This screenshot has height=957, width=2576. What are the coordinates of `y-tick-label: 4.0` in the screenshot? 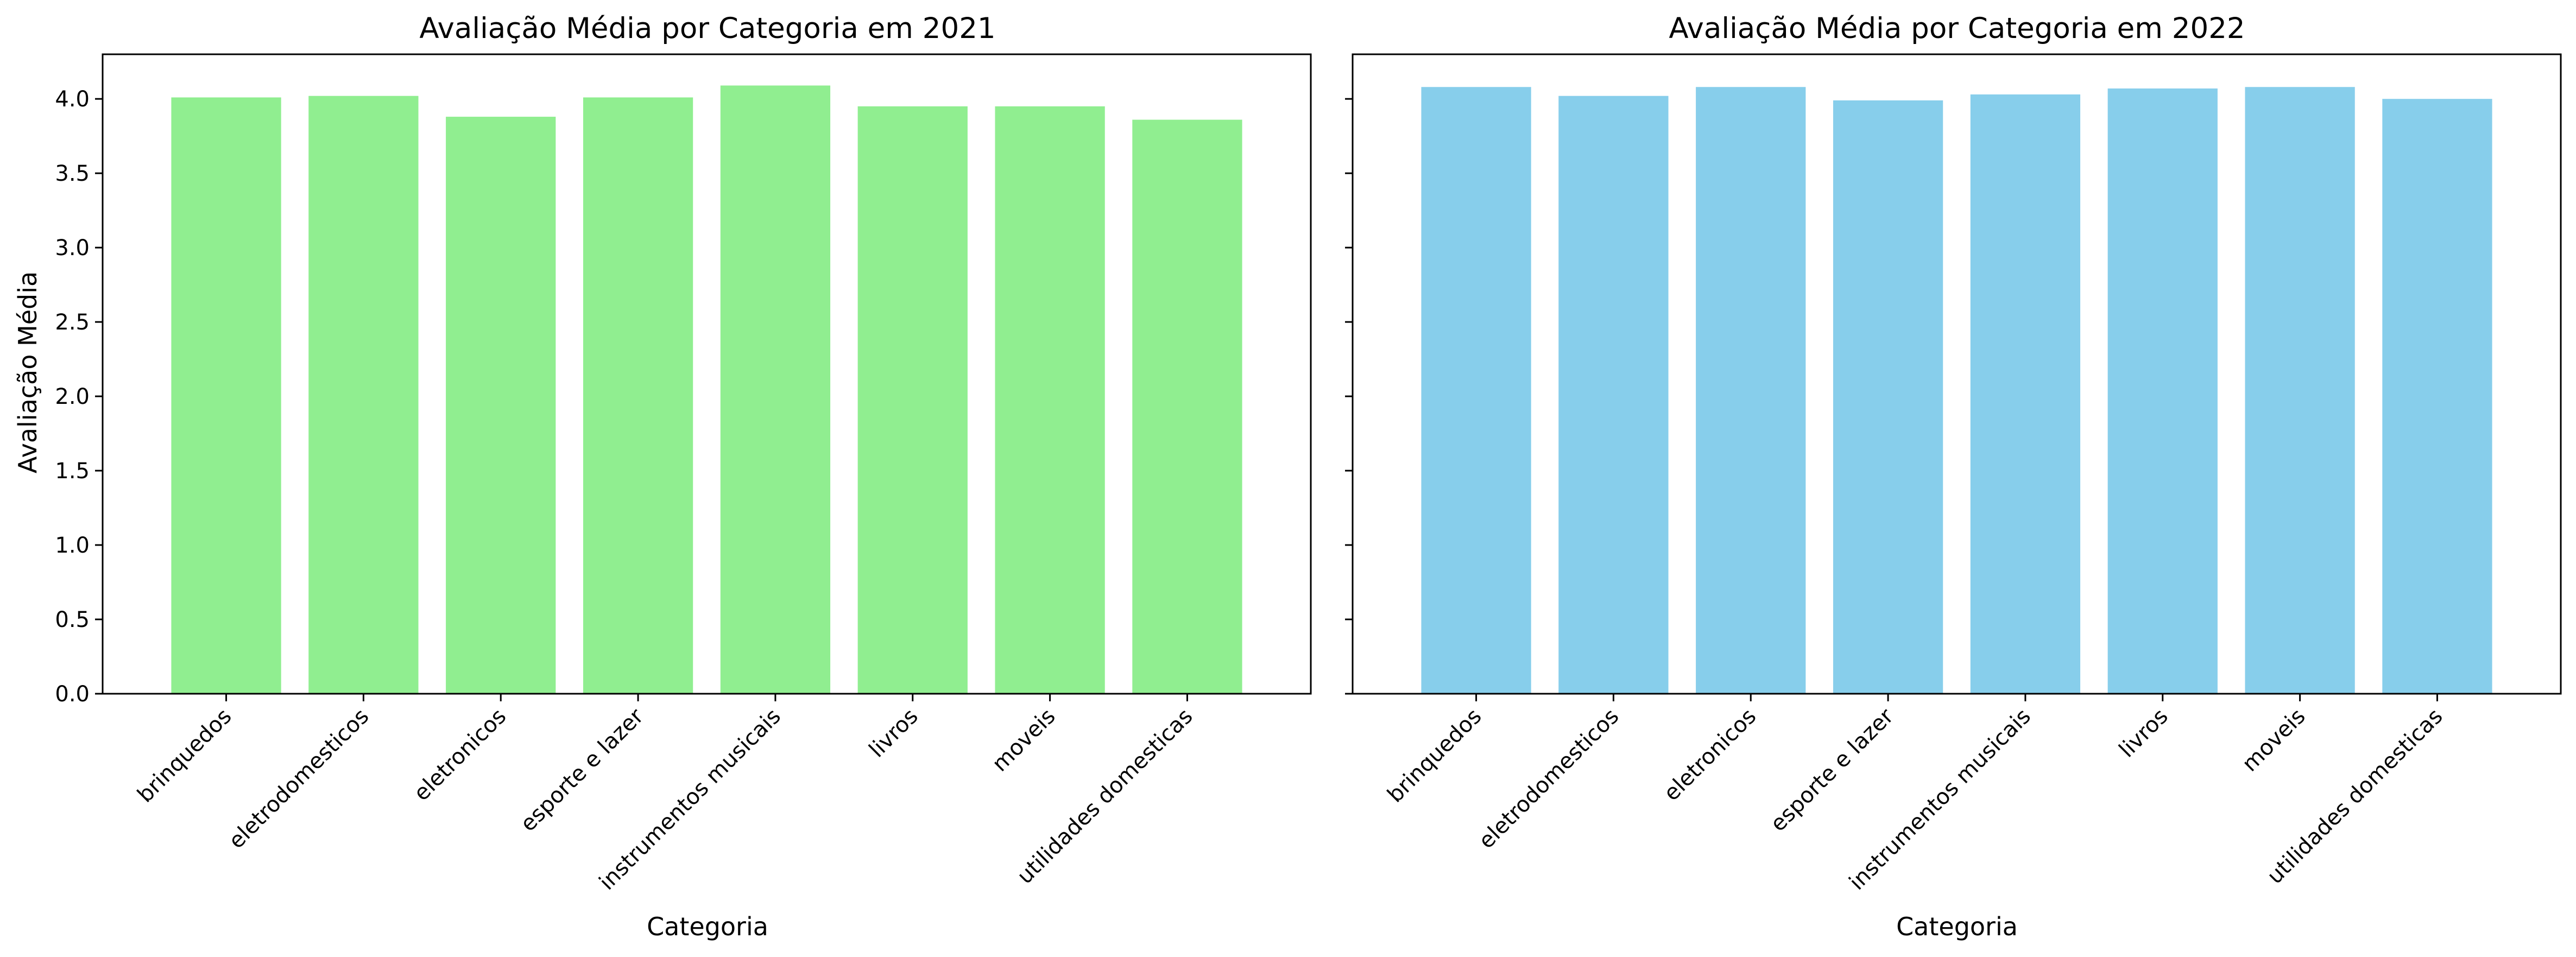 It's located at (72, 100).